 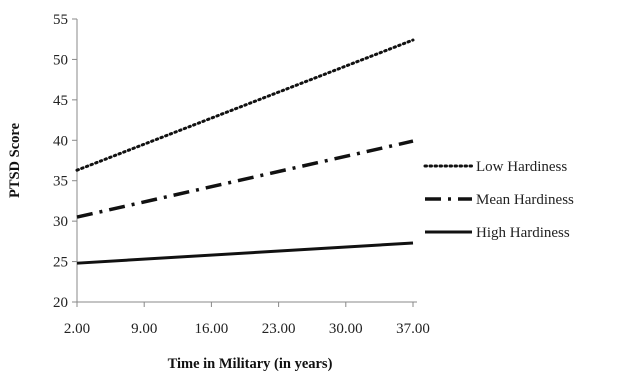 I want to click on y-tick-label: 20, so click(x=60, y=303).